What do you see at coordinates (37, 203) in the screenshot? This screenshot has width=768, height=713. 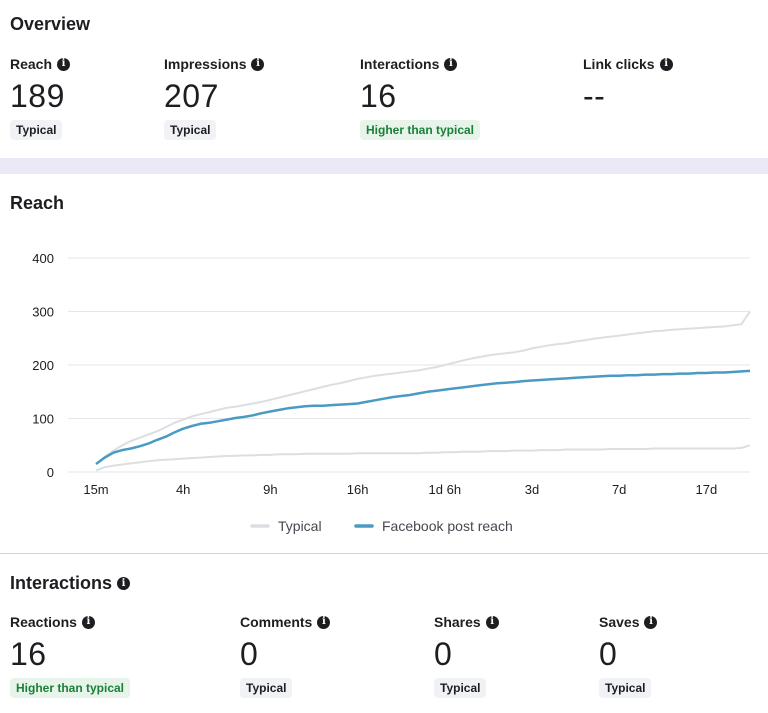 I see `reach-title: Reach` at bounding box center [37, 203].